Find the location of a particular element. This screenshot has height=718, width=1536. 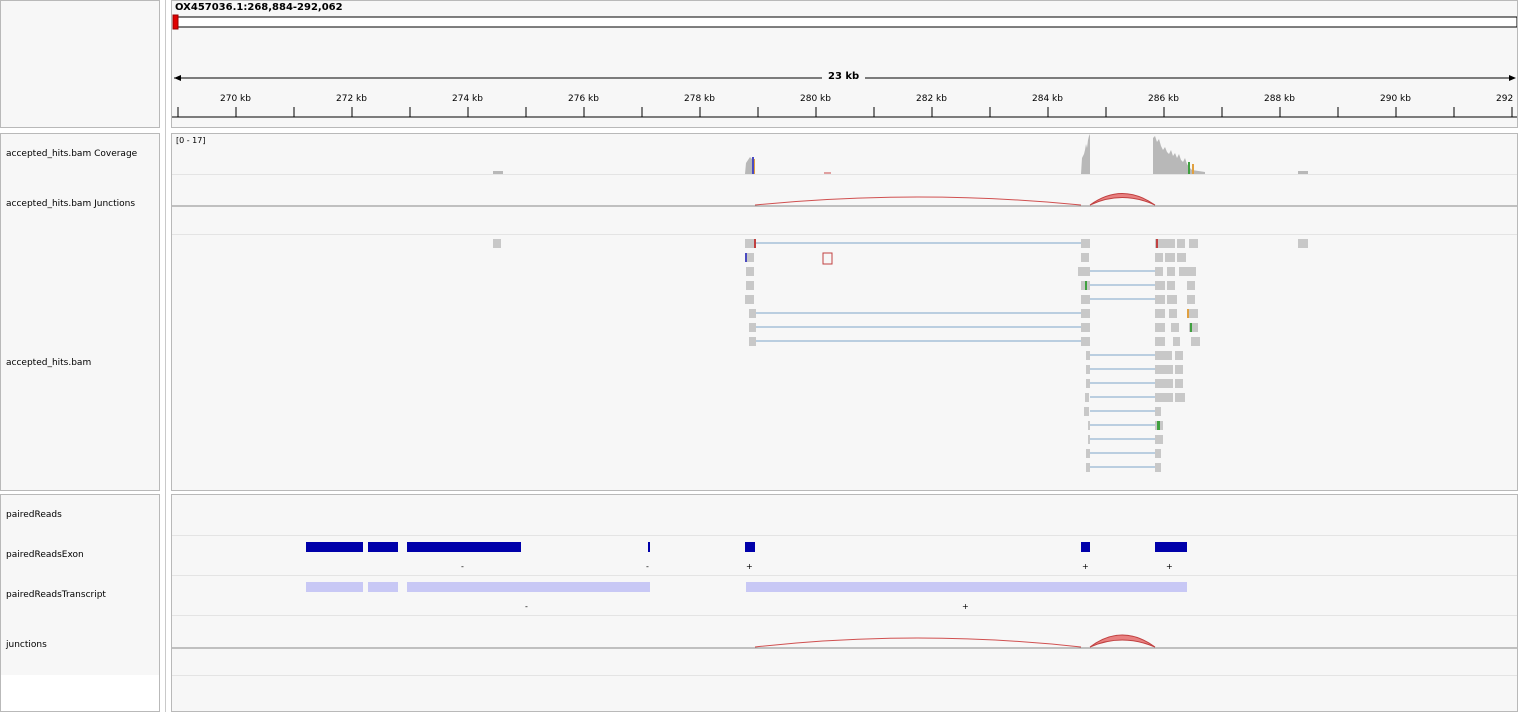

range-arrow-right-icon is located at coordinates (1512, 78).